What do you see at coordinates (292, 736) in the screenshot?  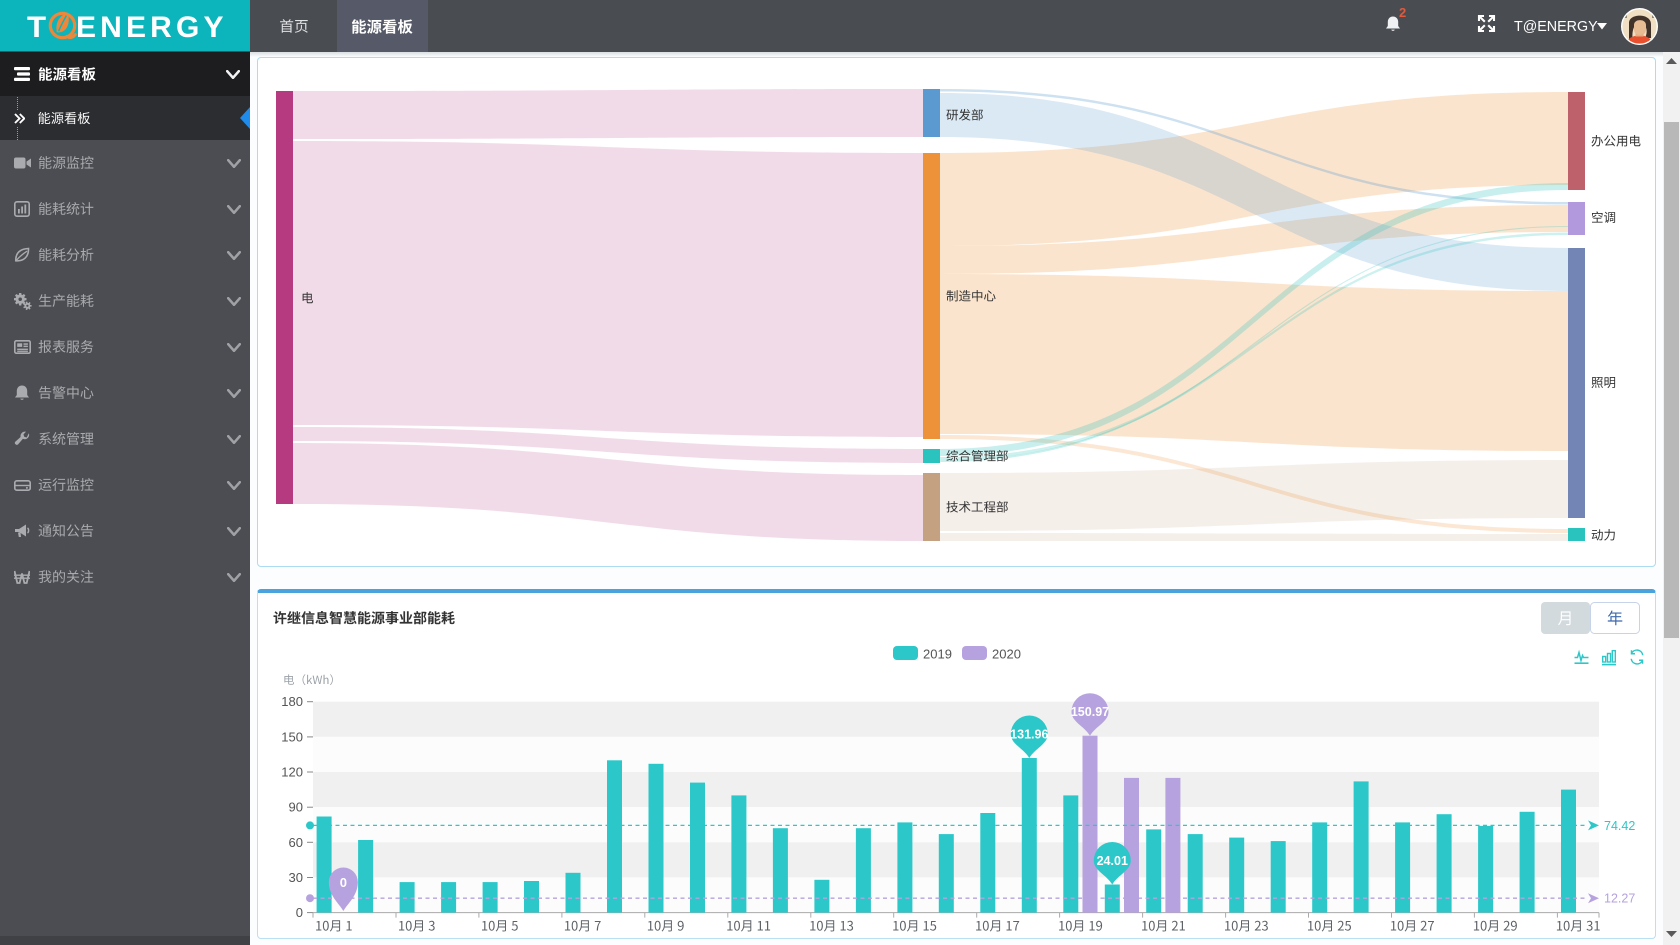 I see `svg-text: 150` at bounding box center [292, 736].